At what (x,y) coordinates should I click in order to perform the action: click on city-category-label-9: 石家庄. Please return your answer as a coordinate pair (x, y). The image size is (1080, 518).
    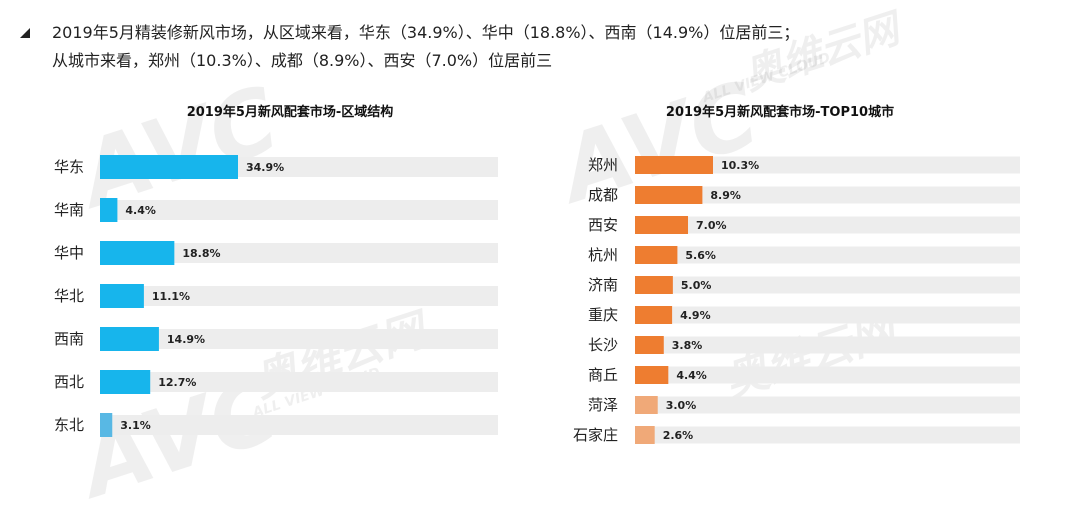
    Looking at the image, I should click on (595, 435).